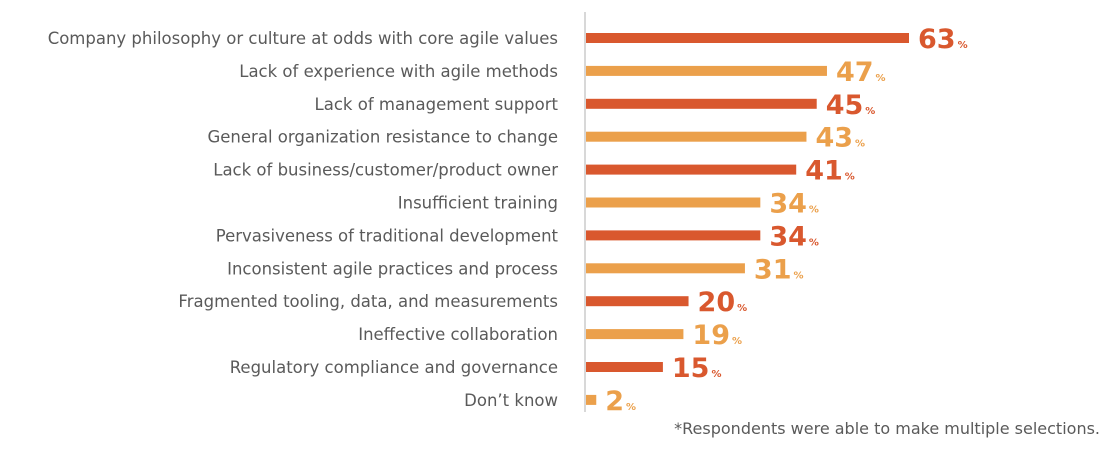 The width and height of the screenshot is (1120, 465). I want to click on category-label: Lack of business/customer/product owner, so click(385, 170).